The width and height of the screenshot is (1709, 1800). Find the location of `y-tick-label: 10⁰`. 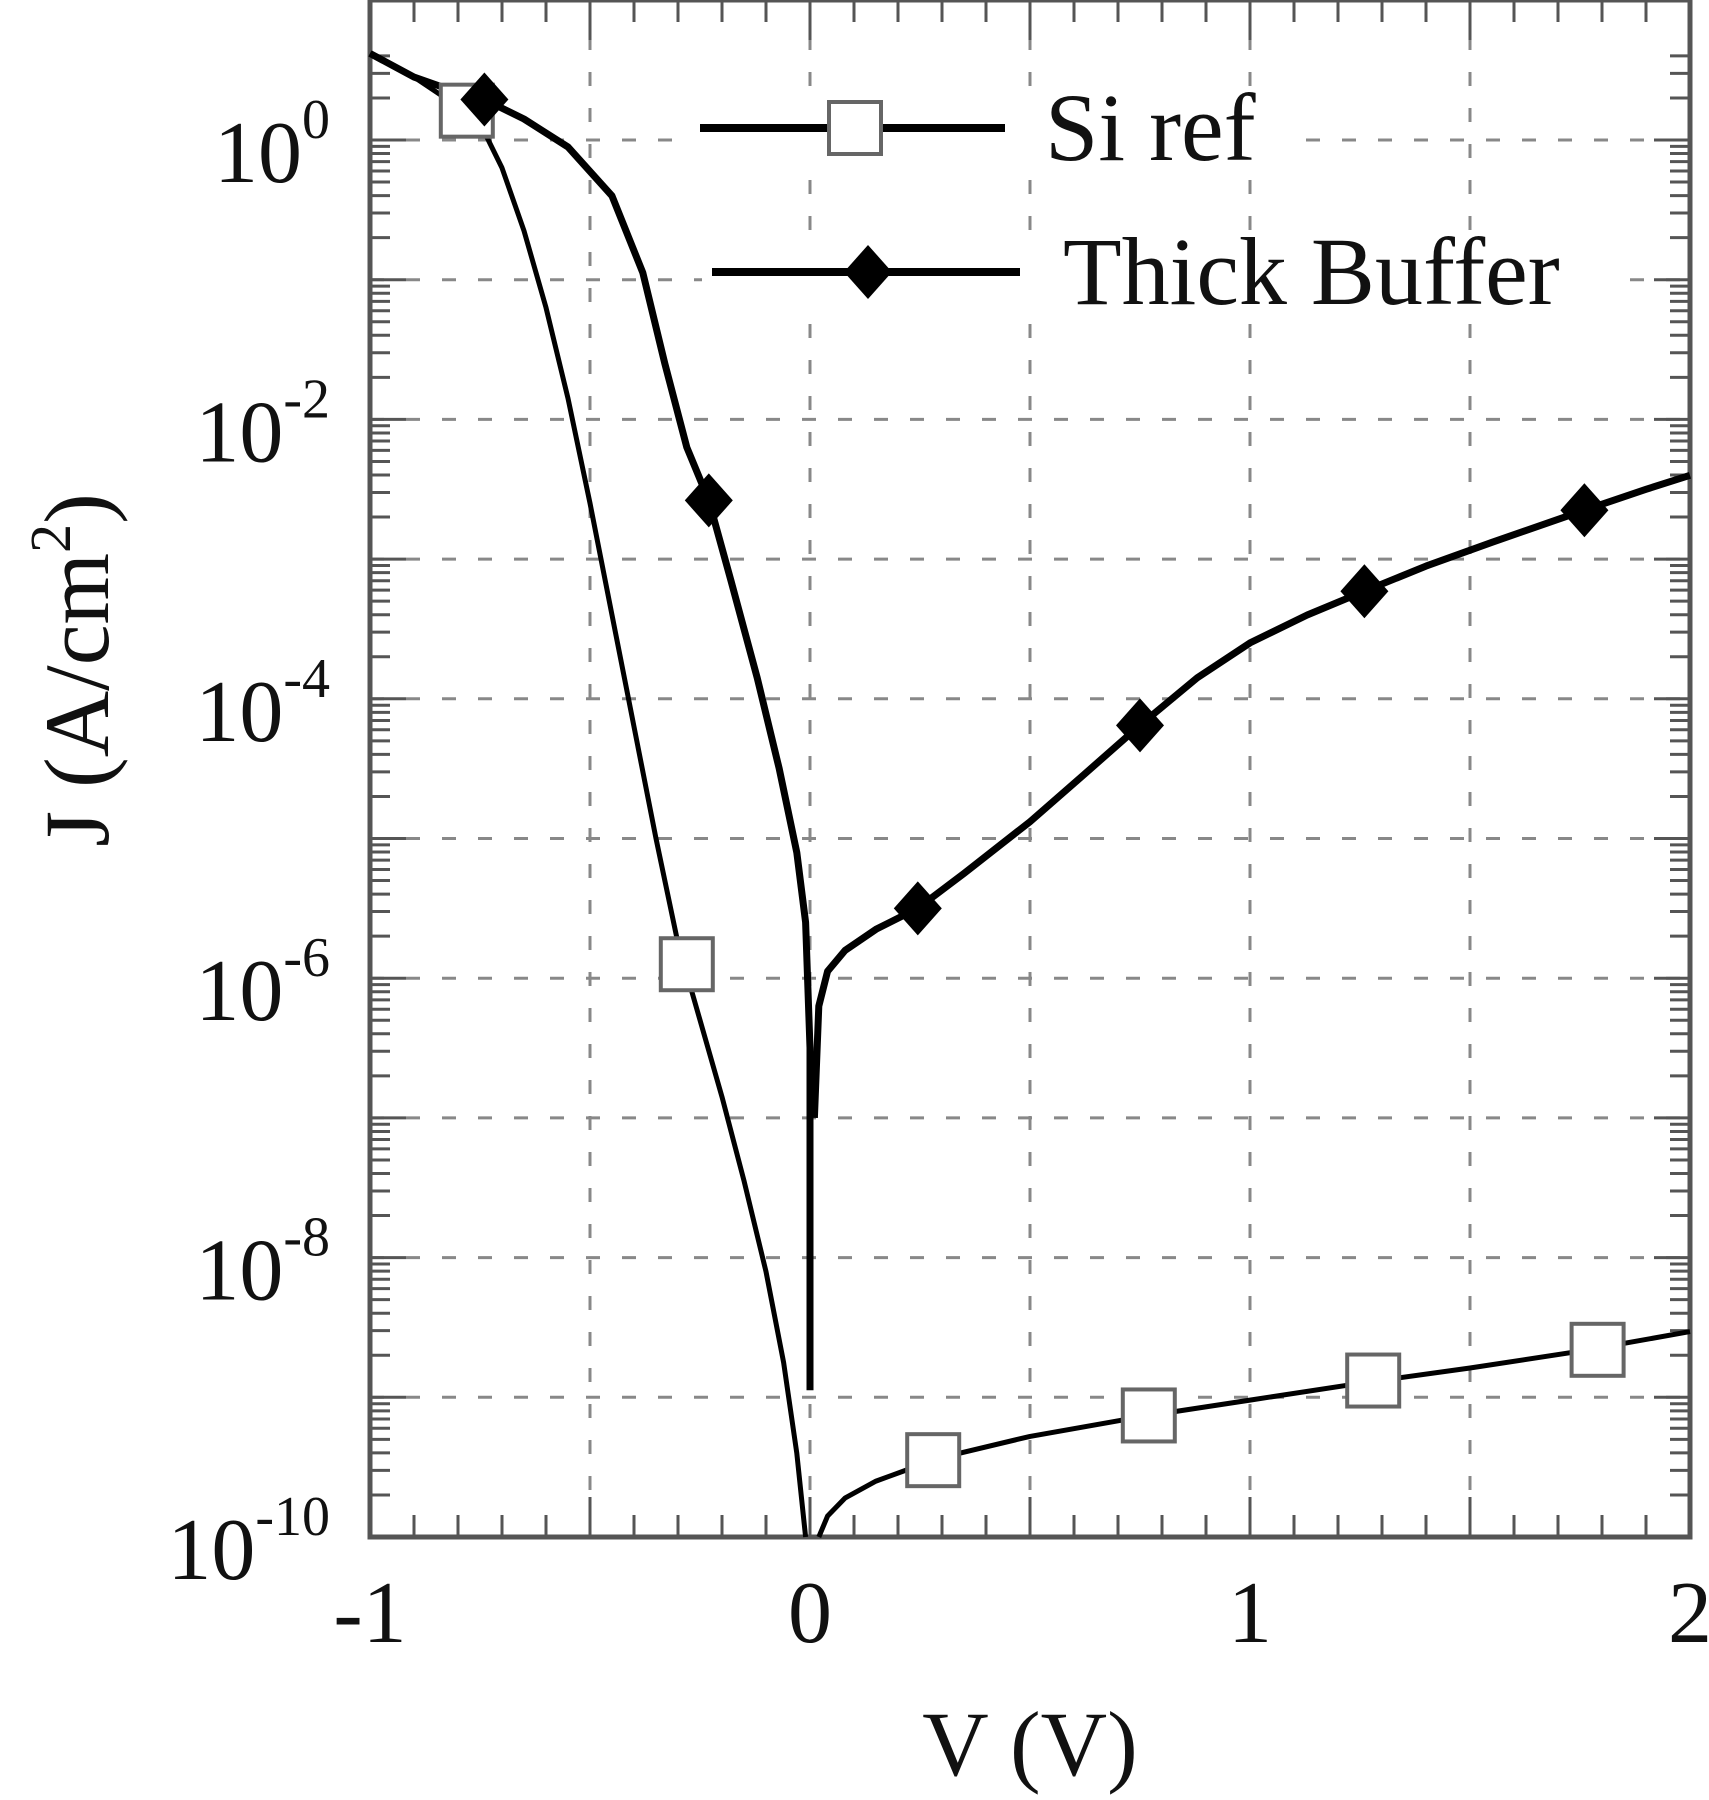

y-tick-label: 10⁰ is located at coordinates (272, 145).